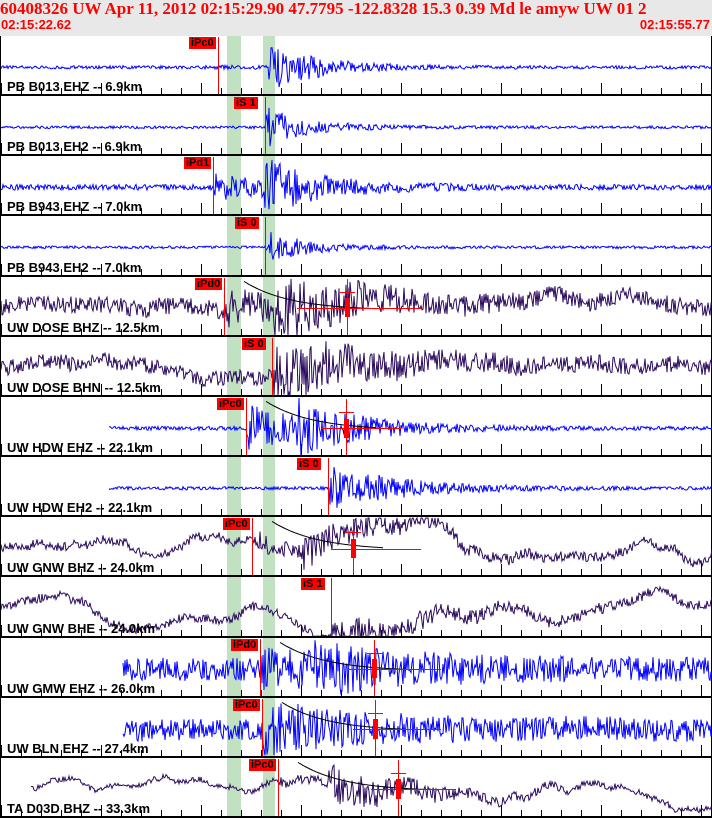 The height and width of the screenshot is (818, 712). Describe the element at coordinates (356, 335) in the screenshot. I see `time-axis` at that location.